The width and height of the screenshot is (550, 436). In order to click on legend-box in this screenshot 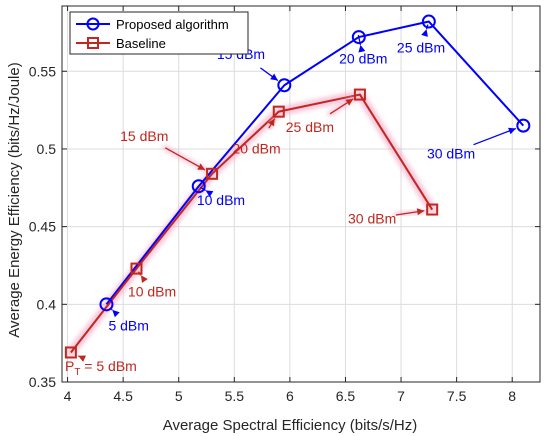, I will do `click(159, 33)`.